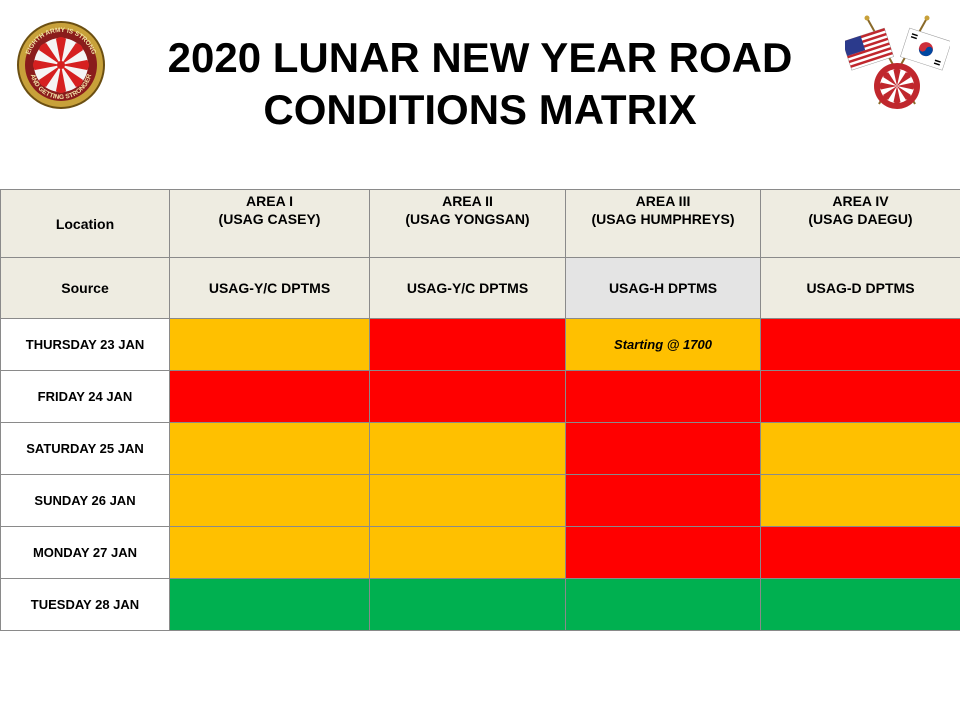  I want to click on source-cell: USAG-D DPTMS, so click(860, 288).